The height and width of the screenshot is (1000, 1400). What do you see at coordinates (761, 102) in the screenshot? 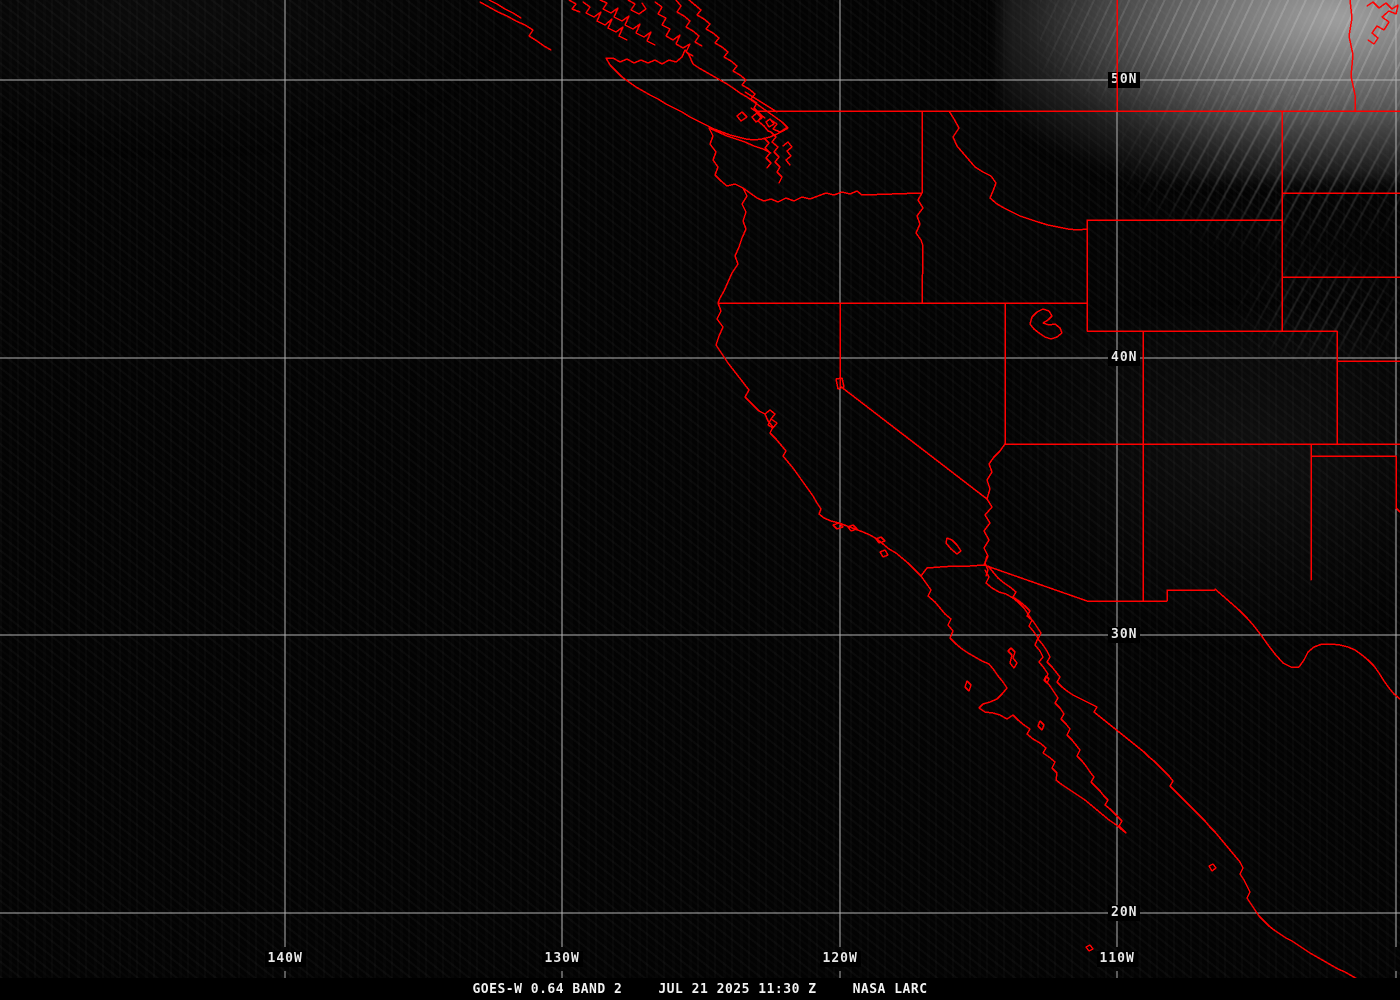
I see `islands-gulf-texada` at bounding box center [761, 102].